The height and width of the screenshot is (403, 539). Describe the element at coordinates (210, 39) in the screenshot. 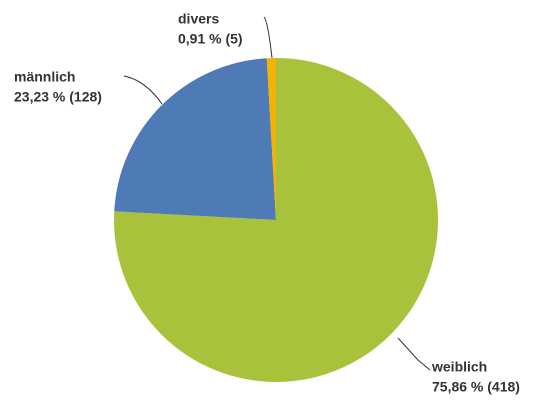

I see `slice-value: 0,91 % (5)` at that location.